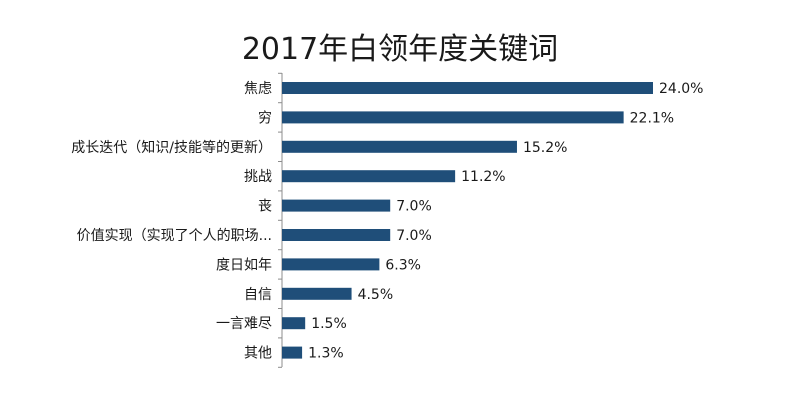 This screenshot has width=800, height=400. Describe the element at coordinates (258, 295) in the screenshot. I see `category-label: 自信` at that location.